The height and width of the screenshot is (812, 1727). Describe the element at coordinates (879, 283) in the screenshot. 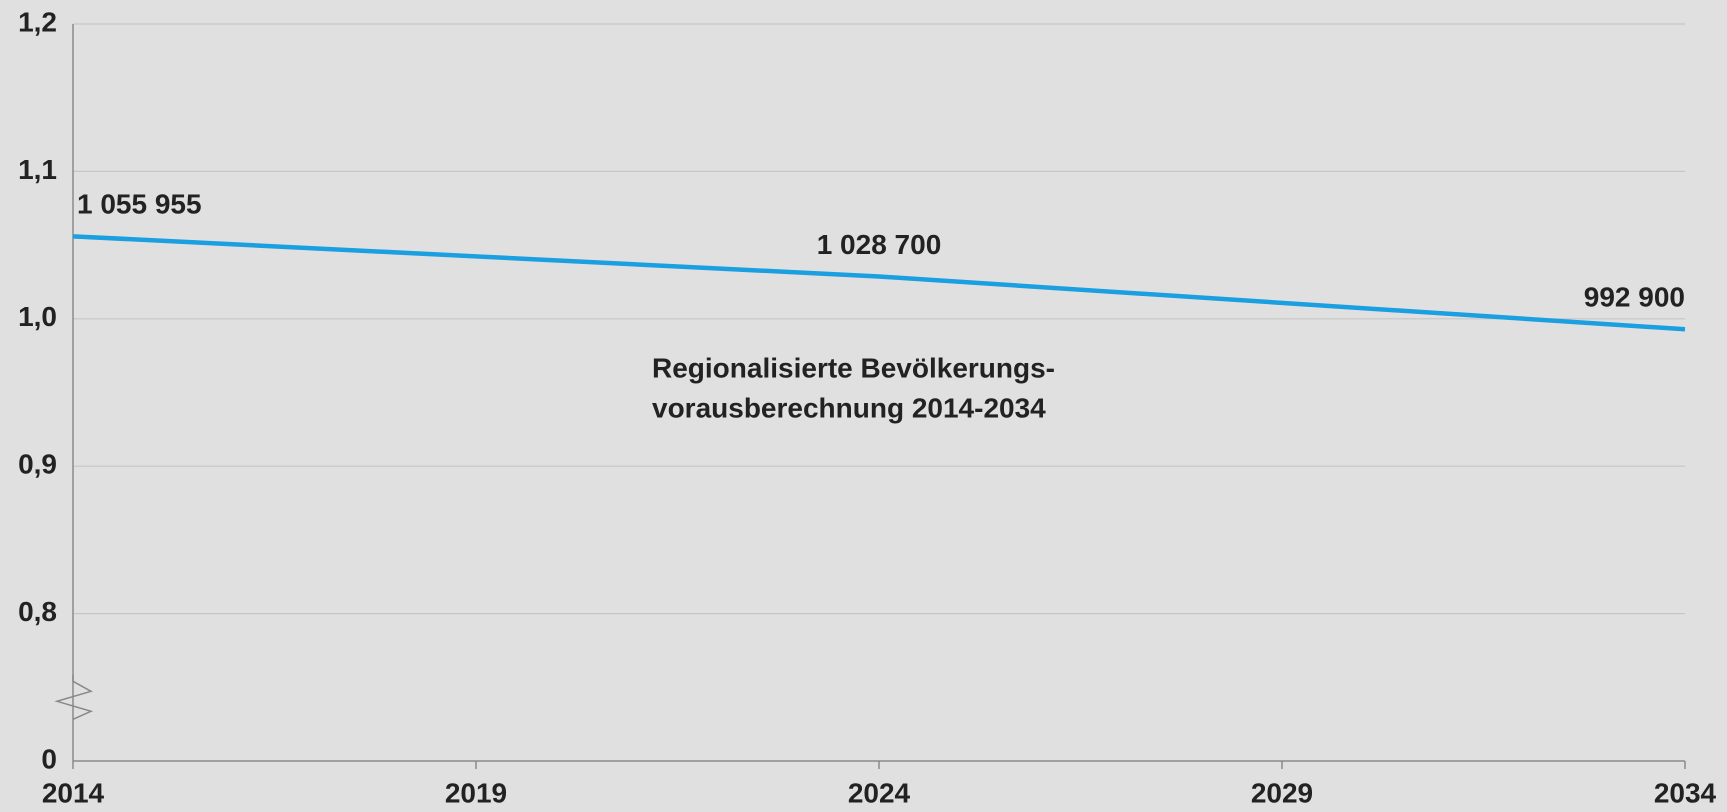

I see `line` at that location.